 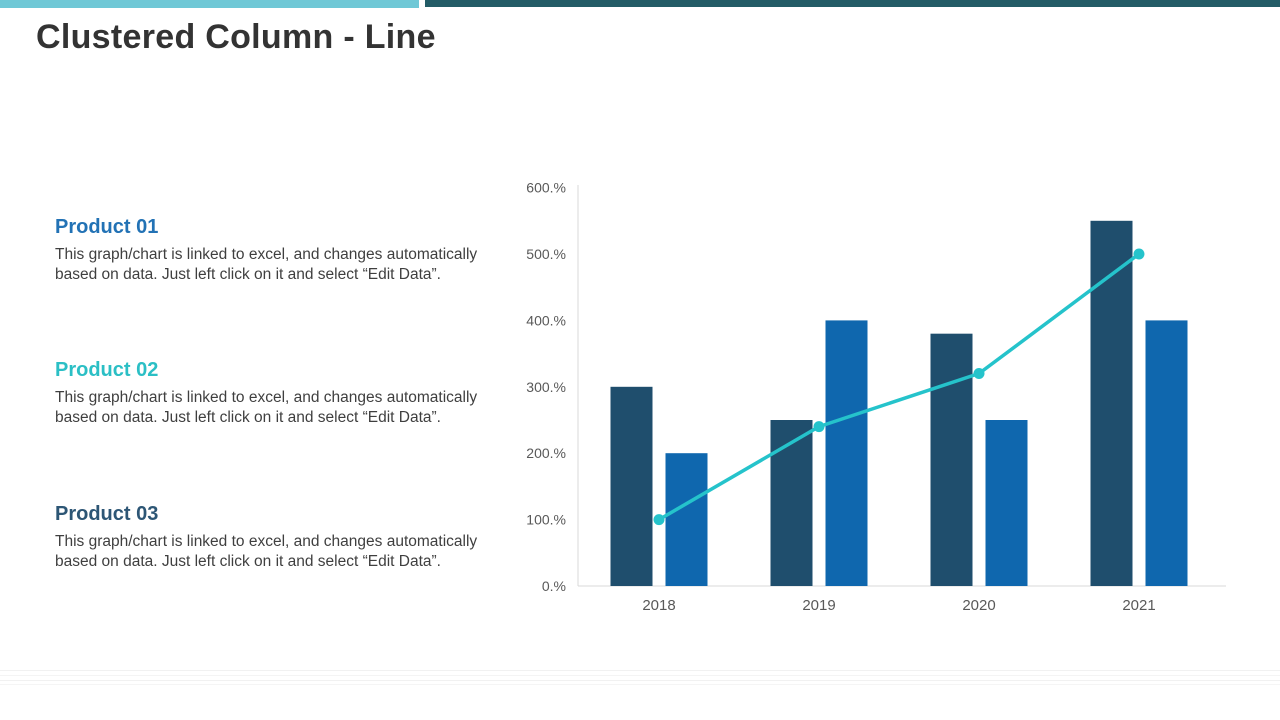 What do you see at coordinates (546, 453) in the screenshot?
I see `y-tick-label: 200.%` at bounding box center [546, 453].